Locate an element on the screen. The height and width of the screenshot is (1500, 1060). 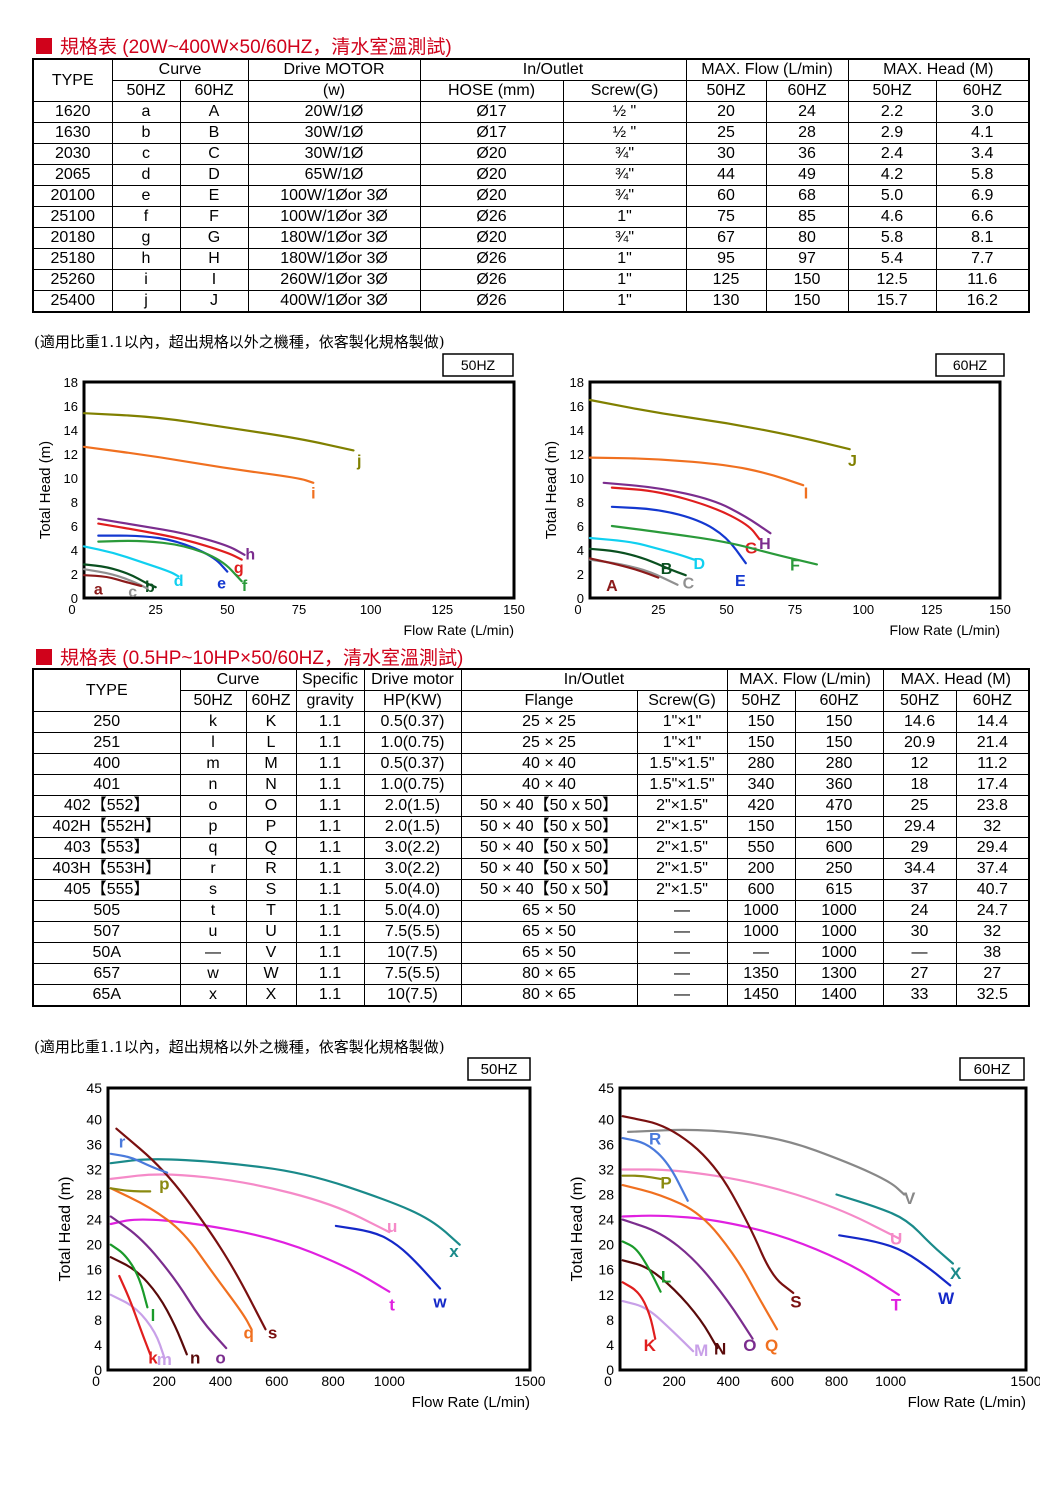
curve-label-Q: Q is located at coordinates (771, 1345).